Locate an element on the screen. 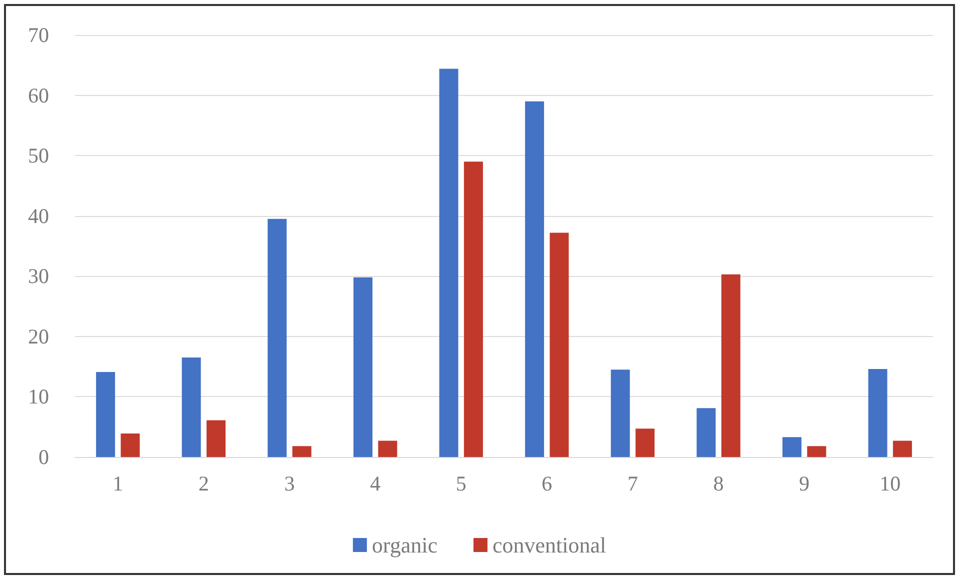 This screenshot has width=959, height=579. y-tick-label: 0 is located at coordinates (43, 457).